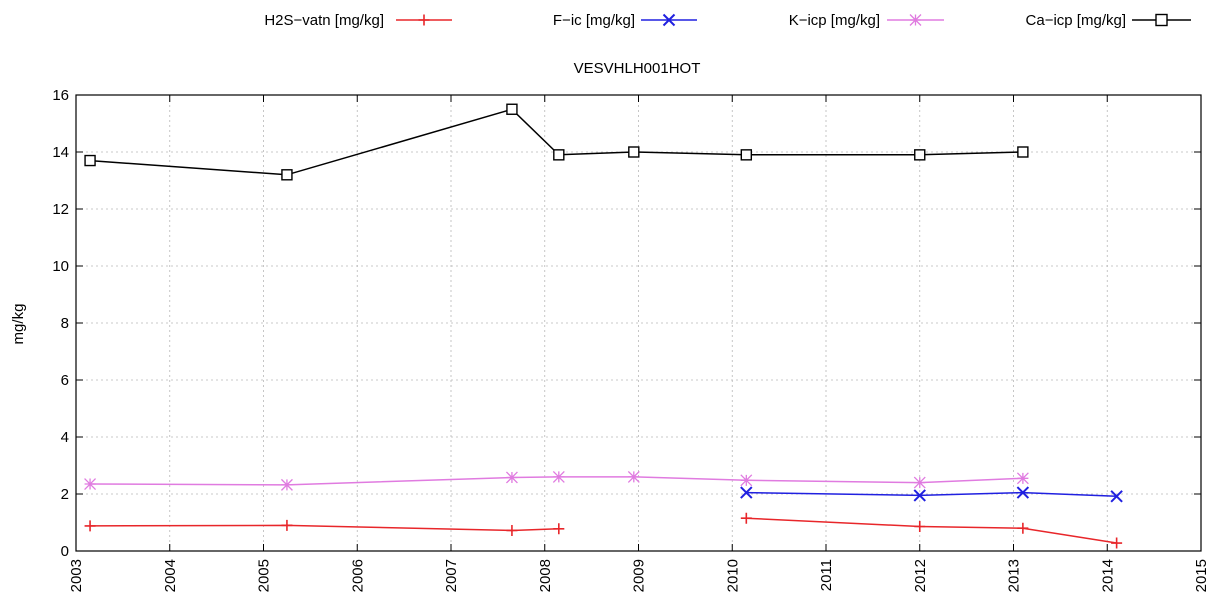  I want to click on x-tick-label: 2008, so click(545, 575).